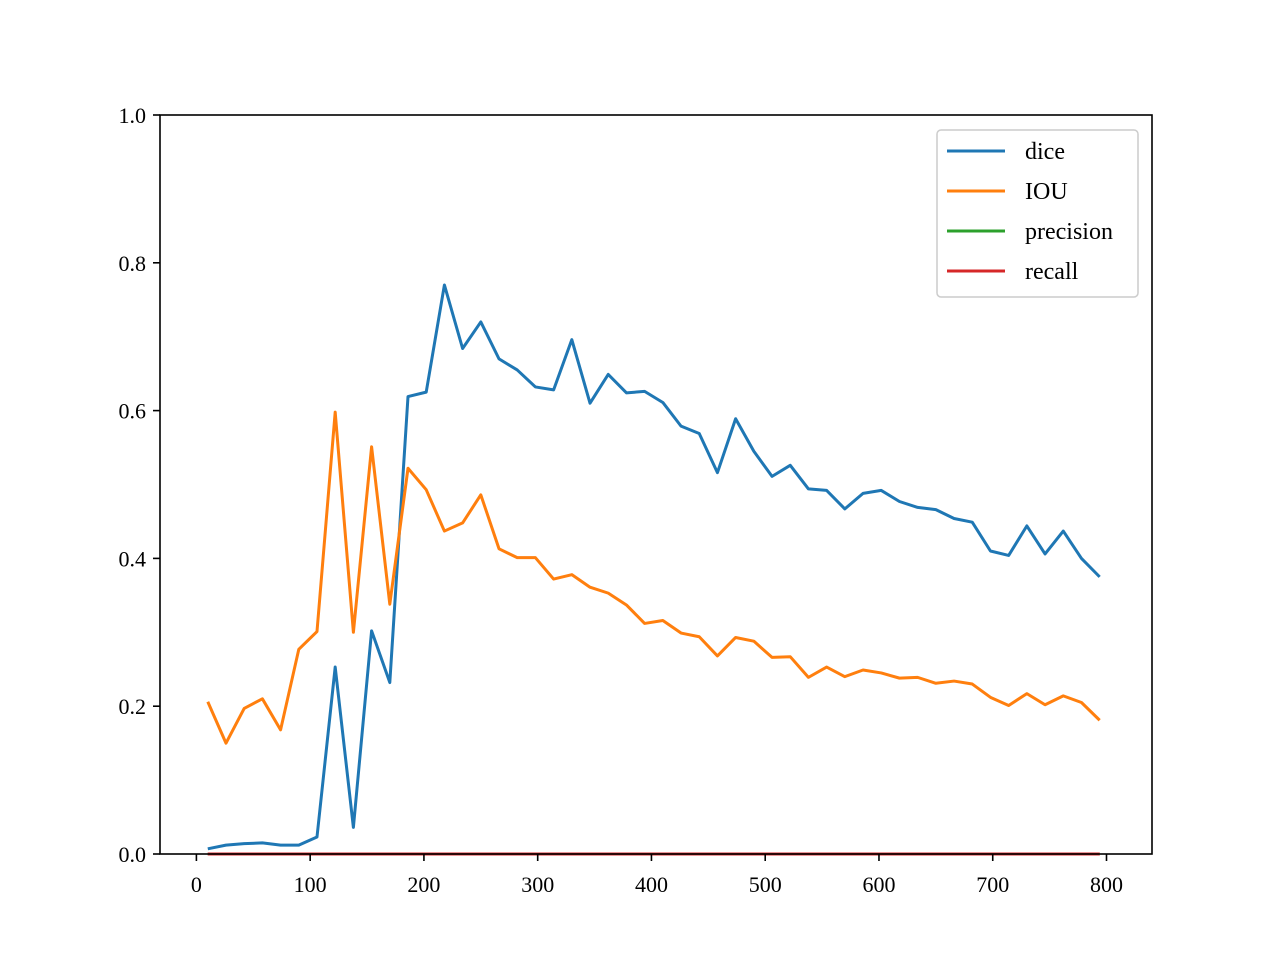 The height and width of the screenshot is (960, 1280). What do you see at coordinates (1045, 152) in the screenshot?
I see `legend-label-dice: dice` at bounding box center [1045, 152].